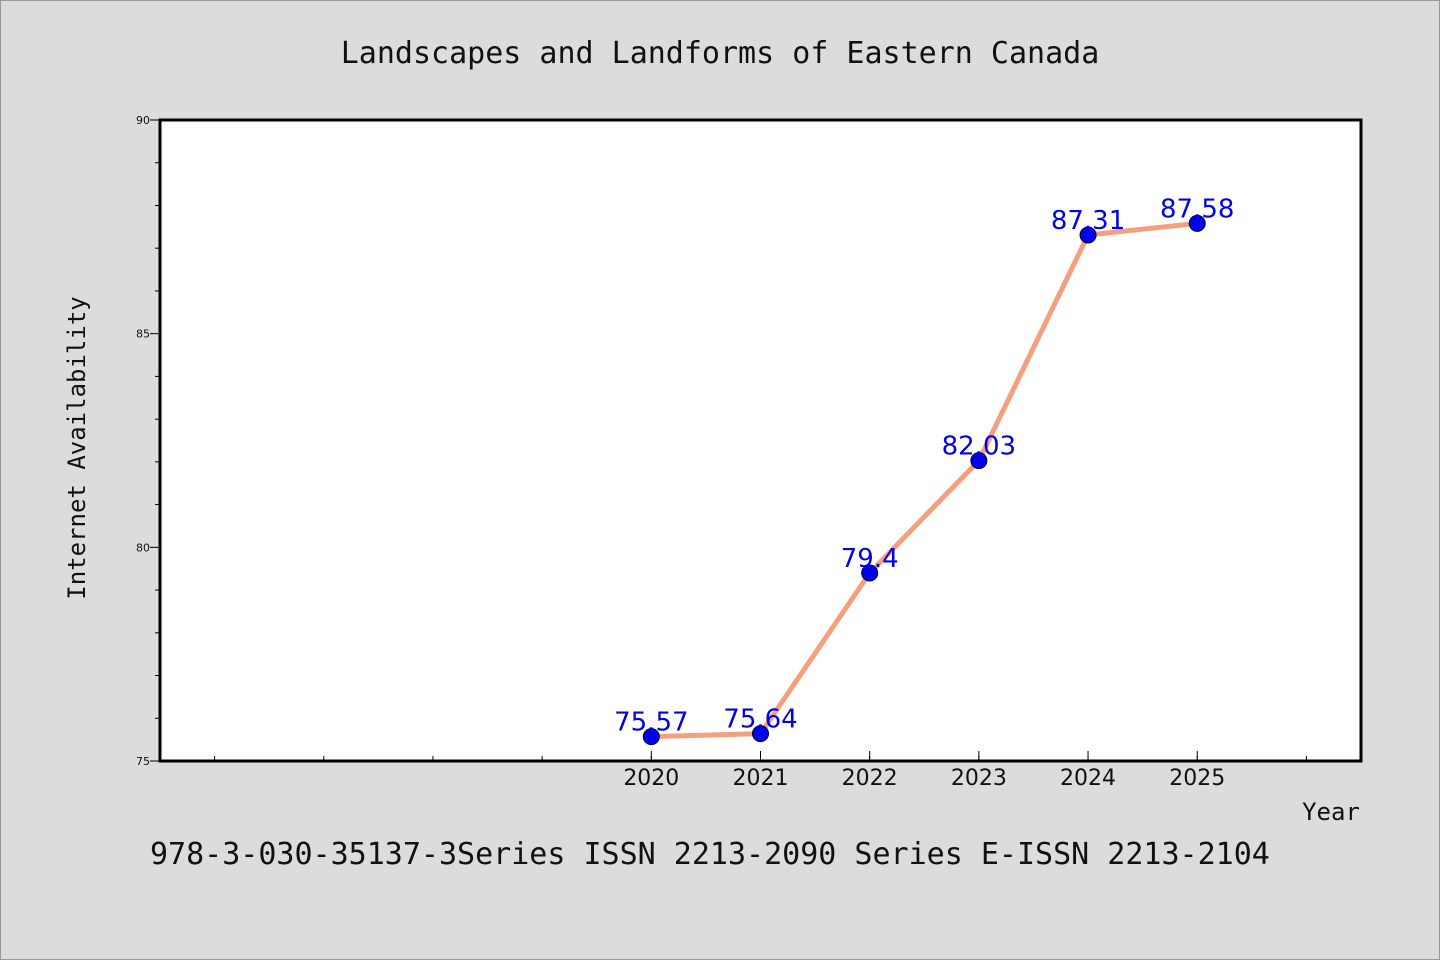 The image size is (1440, 960). I want to click on x-tick-label: 2023, so click(979, 778).